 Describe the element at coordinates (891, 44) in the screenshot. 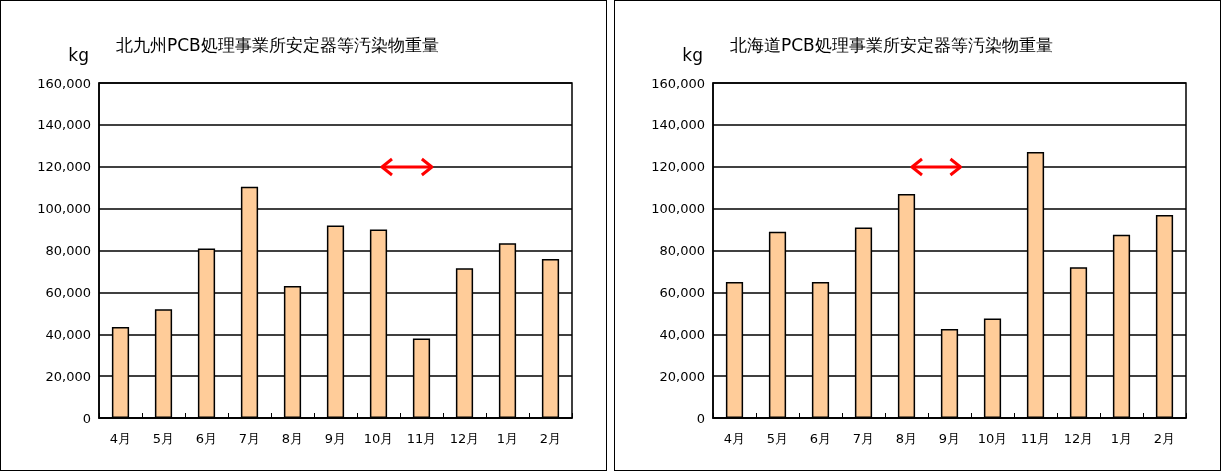

I see `chart-title: 北海道PCB処理事業所安定器等汚染物重量` at that location.